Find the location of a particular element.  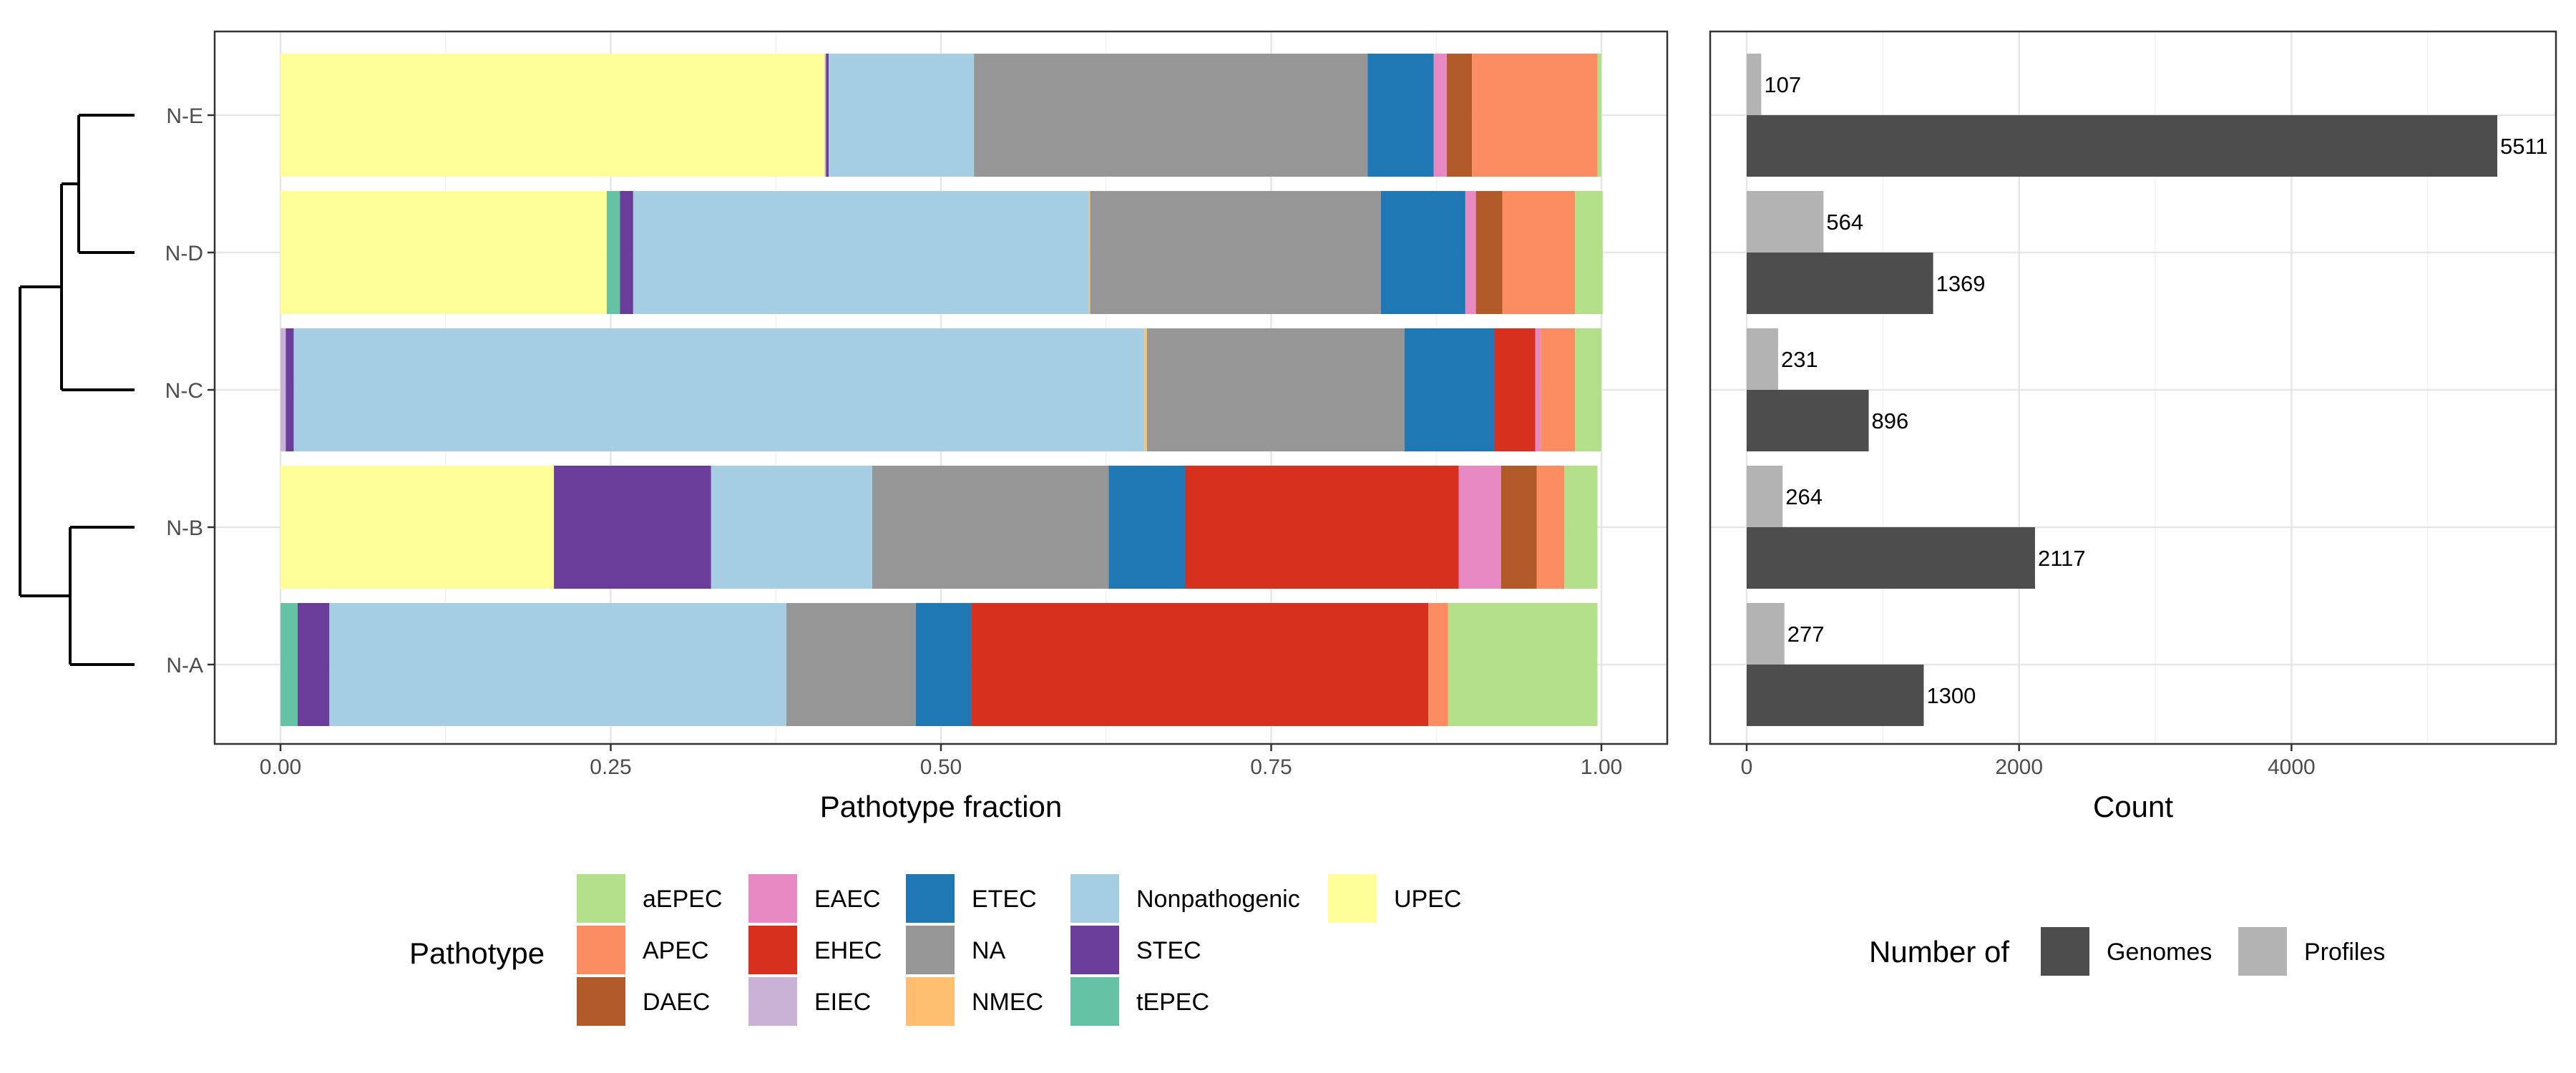

legend-label: NMEC is located at coordinates (1007, 1003).